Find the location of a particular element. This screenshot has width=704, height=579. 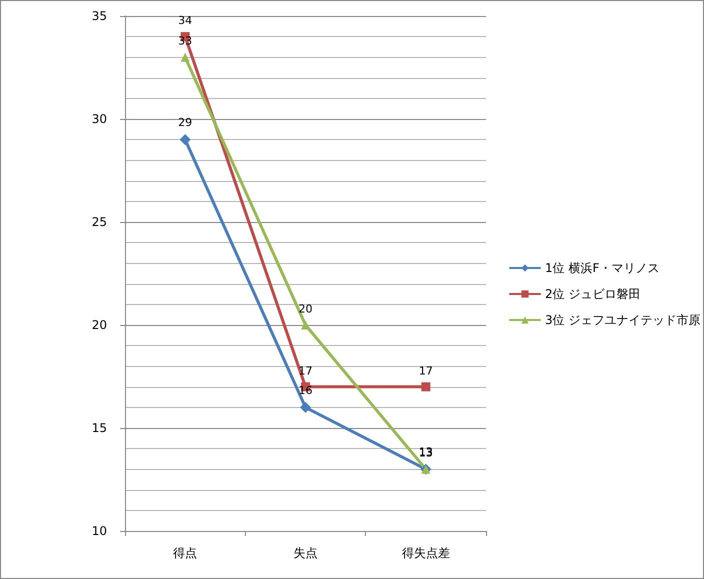

data-label: 29 is located at coordinates (185, 123).